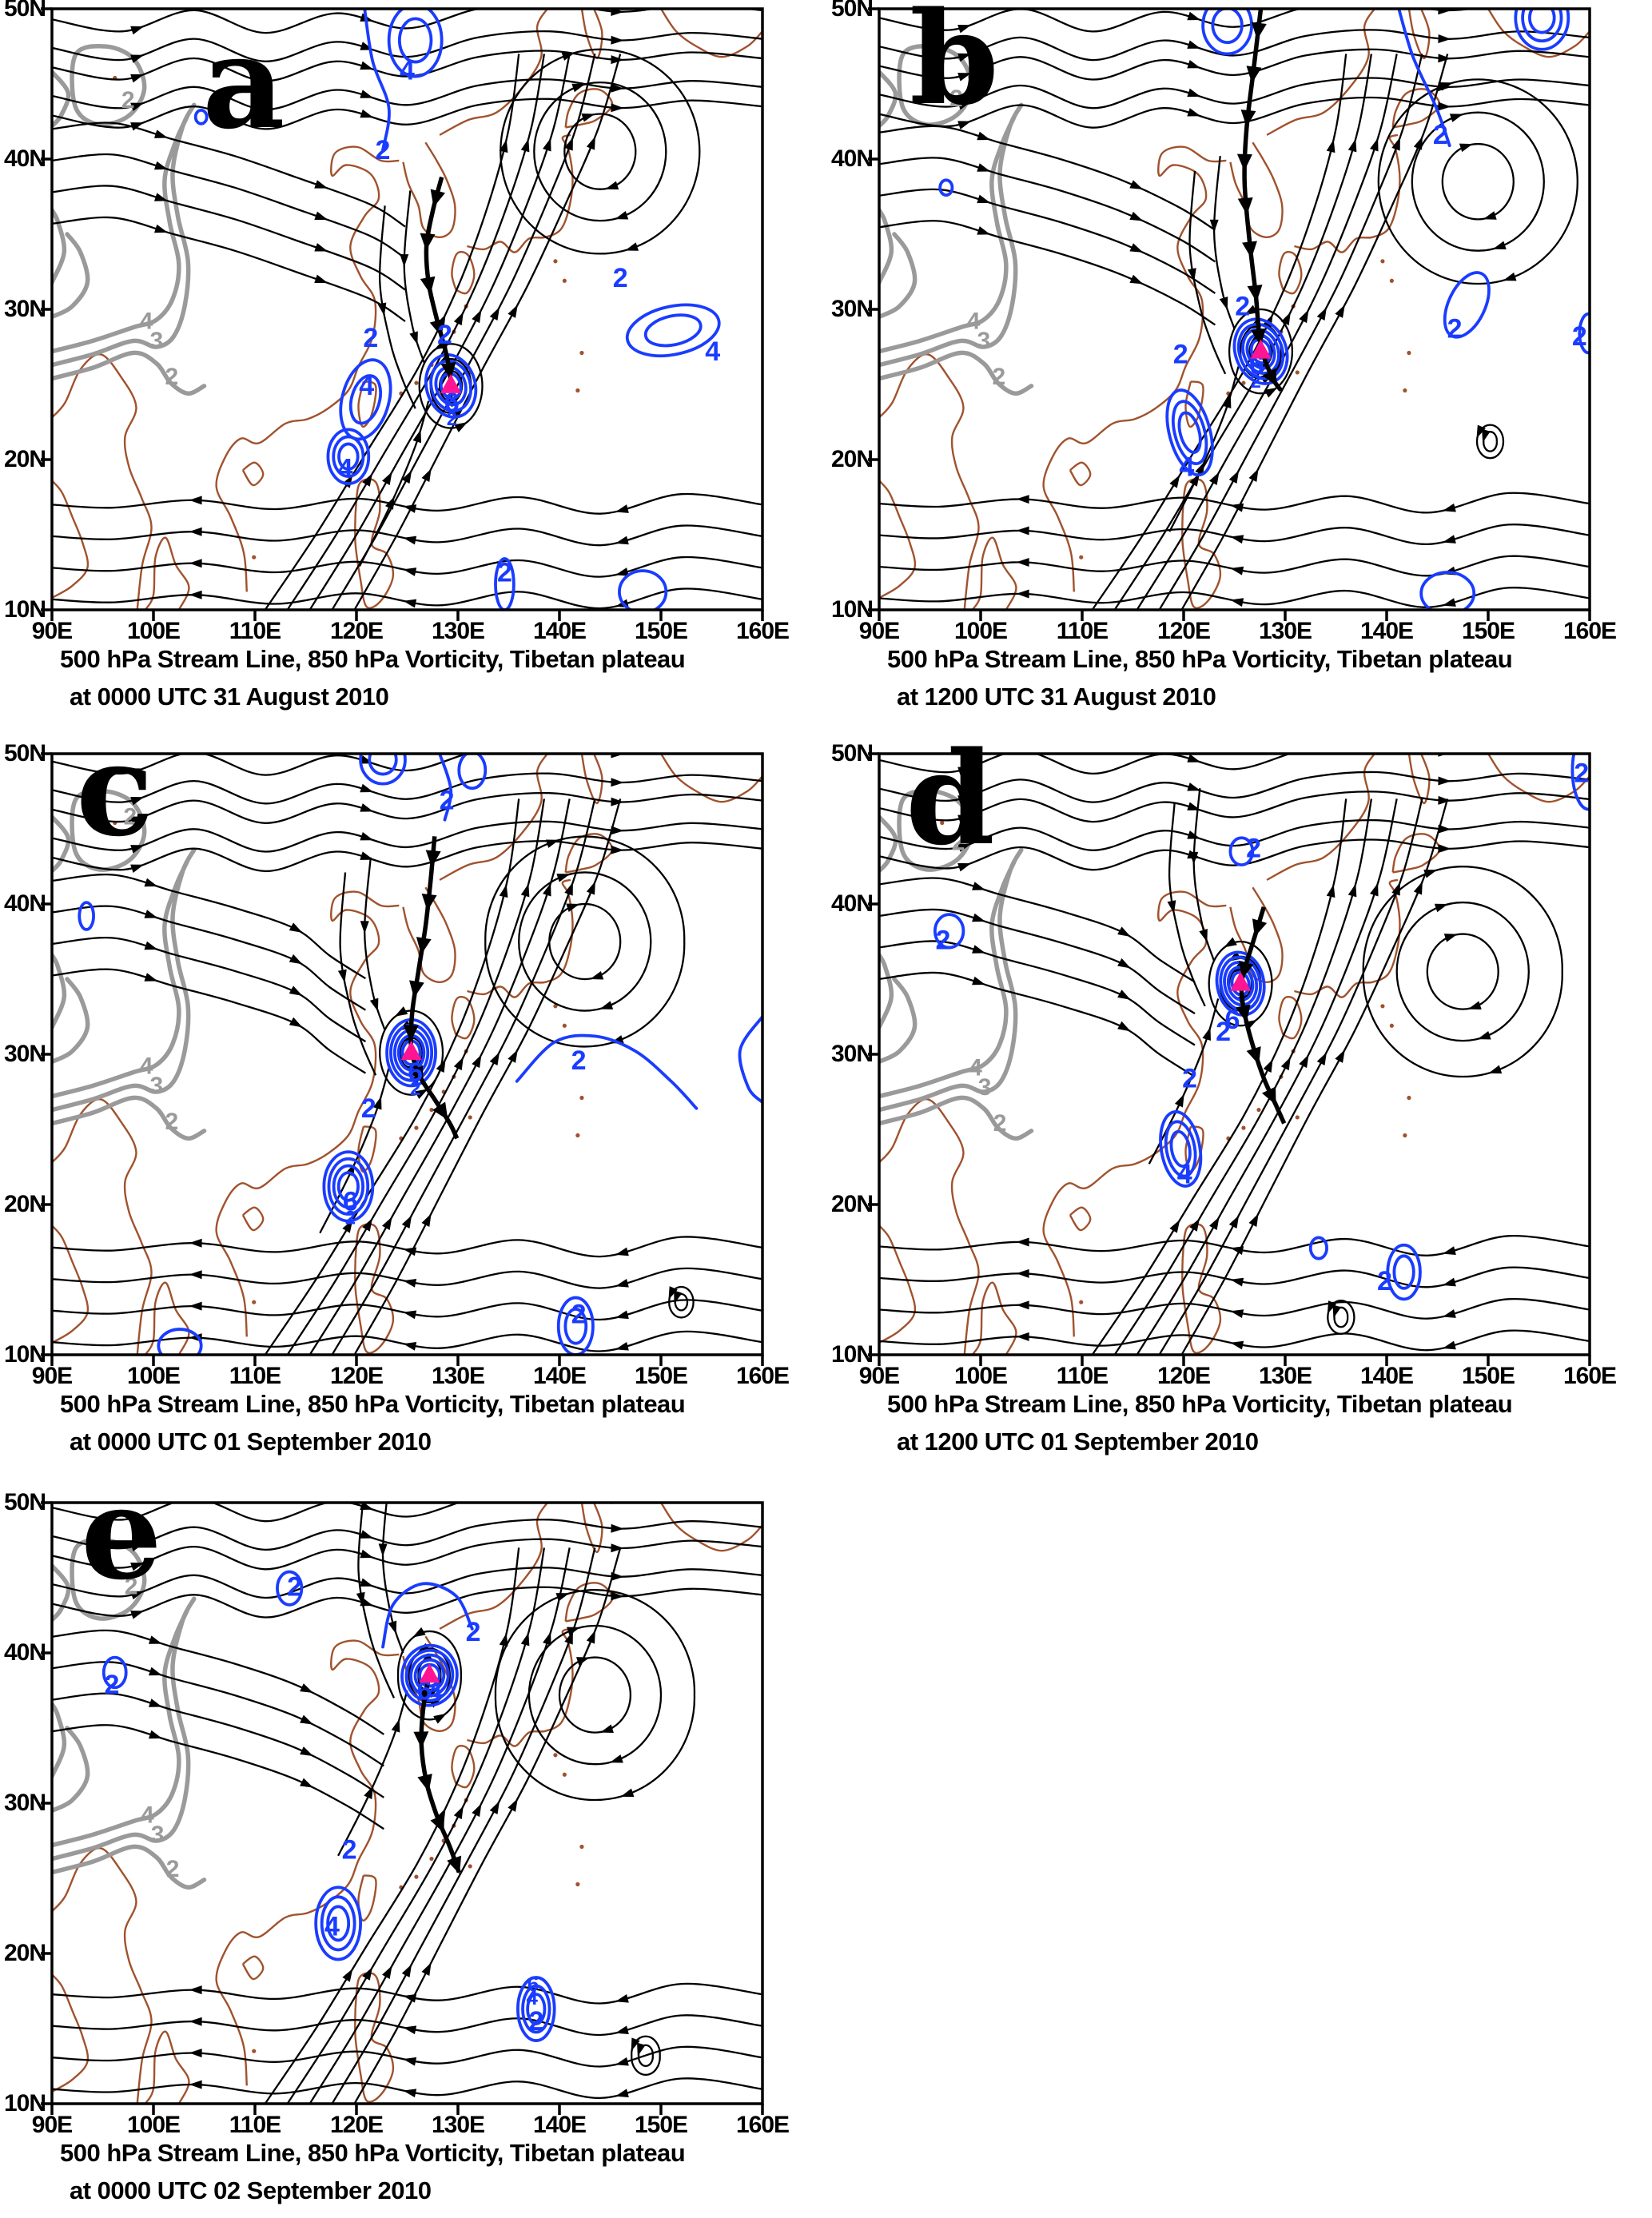 This screenshot has height=2218, width=1652. I want to click on caption-line2: at 1200 UTC 31 August 2010, so click(1056, 697).